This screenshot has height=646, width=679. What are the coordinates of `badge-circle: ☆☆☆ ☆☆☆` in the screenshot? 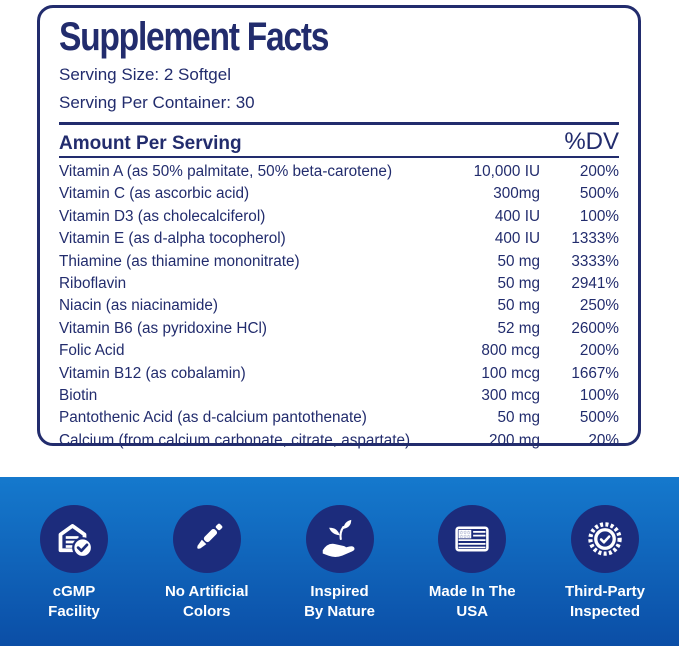 It's located at (472, 539).